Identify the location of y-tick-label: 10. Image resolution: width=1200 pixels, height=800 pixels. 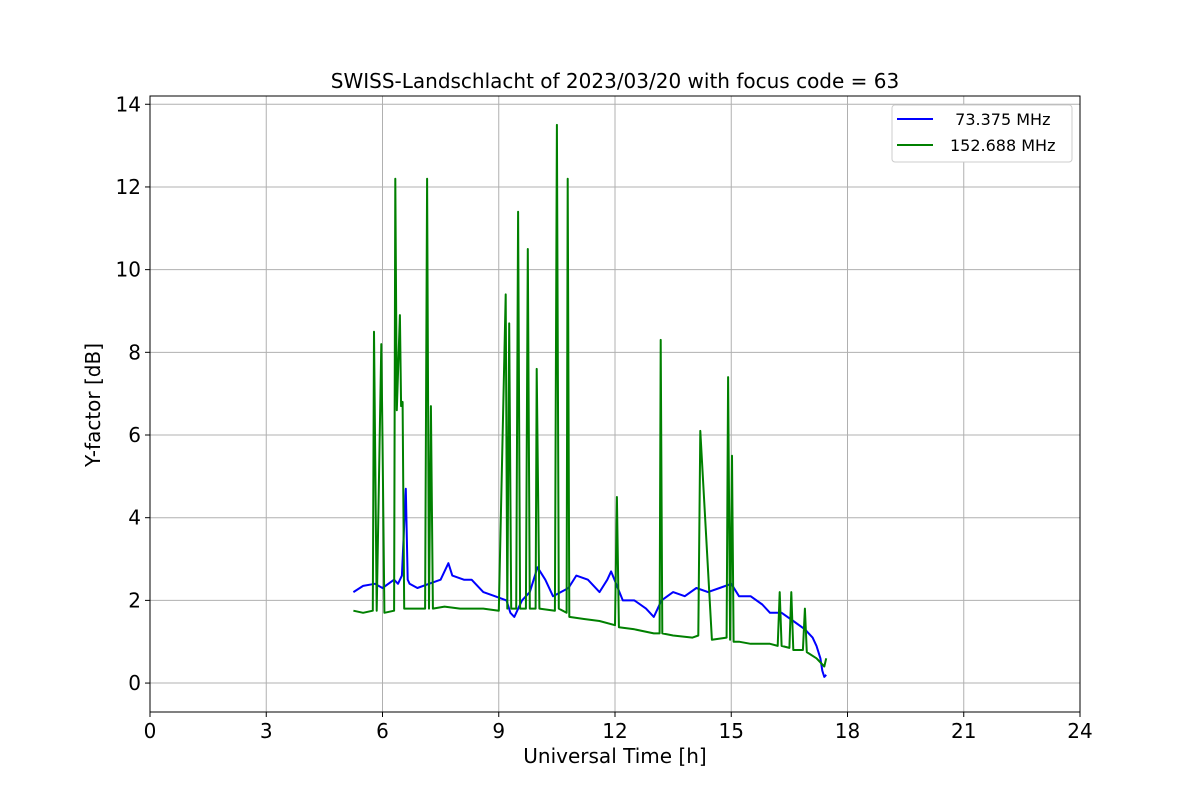
(128, 270).